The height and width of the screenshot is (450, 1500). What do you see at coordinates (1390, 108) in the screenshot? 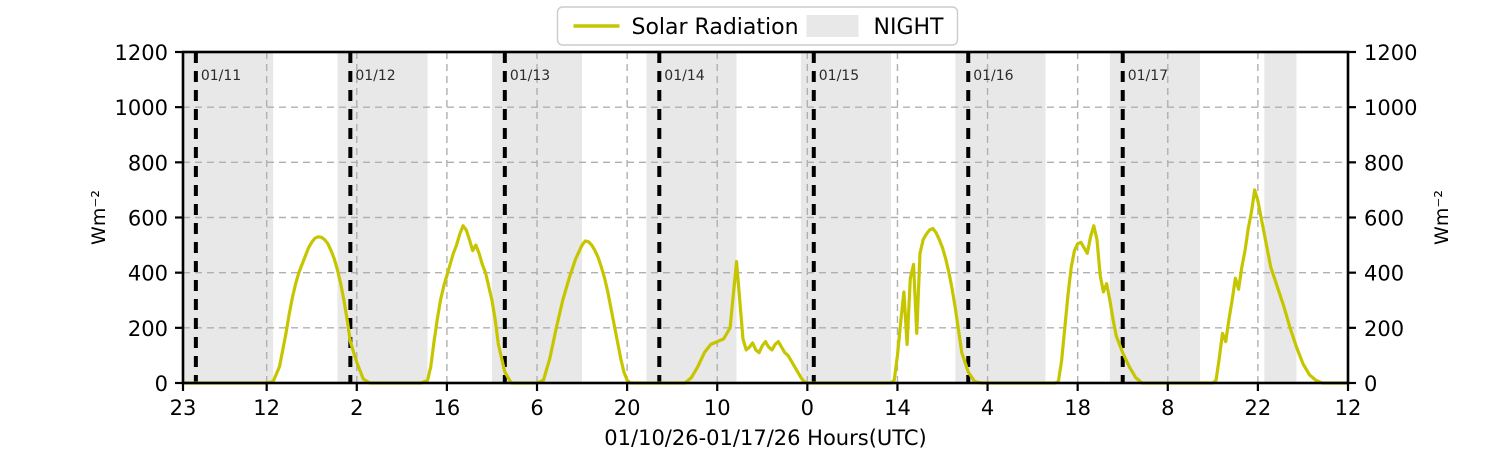
I see `y-tick-label-right: 1000` at bounding box center [1390, 108].